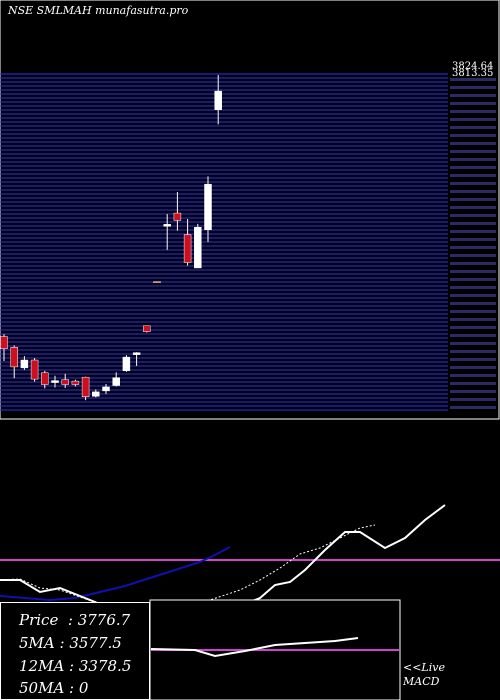 The height and width of the screenshot is (700, 500). I want to click on chart-title: NSE SMLMAH munafasutra.pro, so click(98, 10).